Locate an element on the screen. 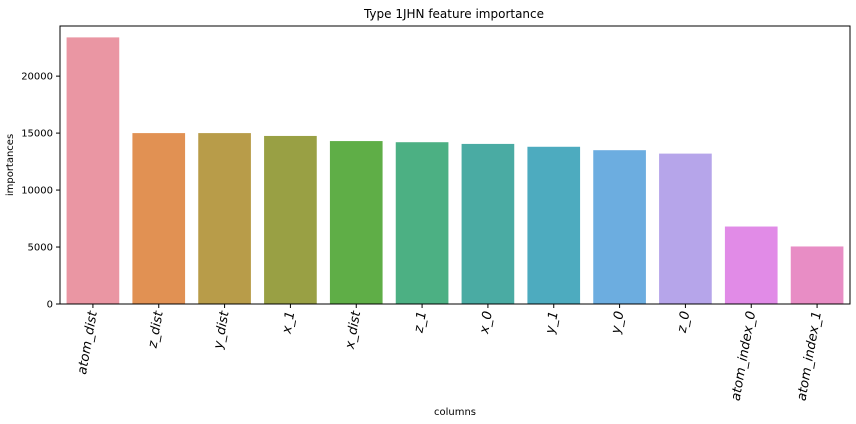  y-axis-ticks: 0 5000 10000 15000 20000 is located at coordinates (40, 191).